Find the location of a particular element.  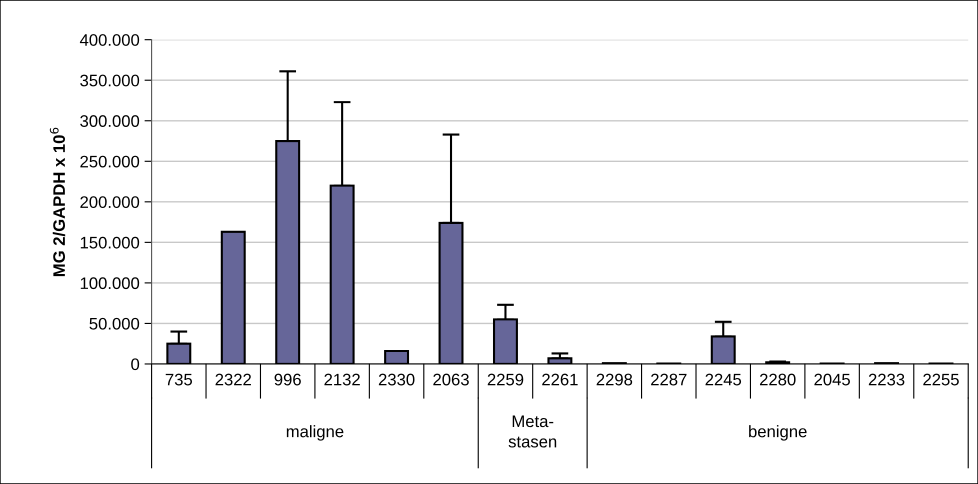

x-tick-label: 2063 is located at coordinates (451, 380).